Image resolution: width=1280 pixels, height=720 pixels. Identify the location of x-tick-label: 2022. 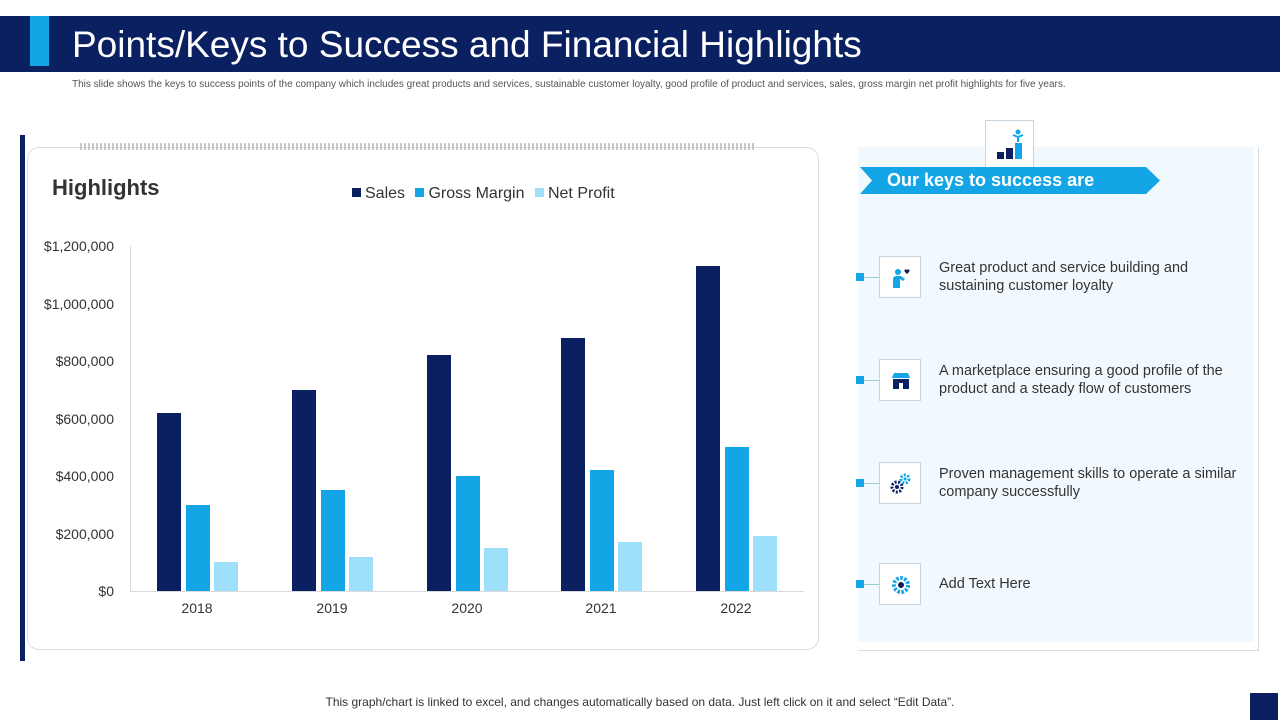
(736, 608).